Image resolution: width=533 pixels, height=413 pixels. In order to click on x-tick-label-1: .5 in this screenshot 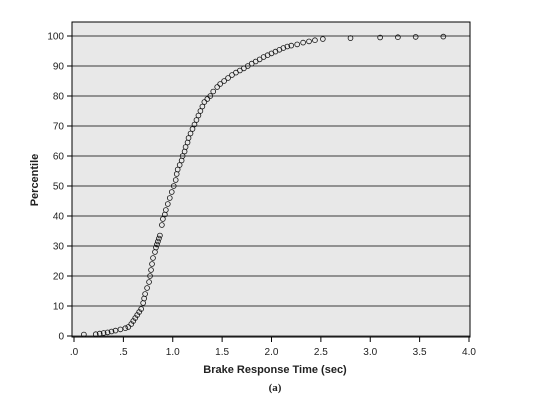, I will do `click(123, 352)`.